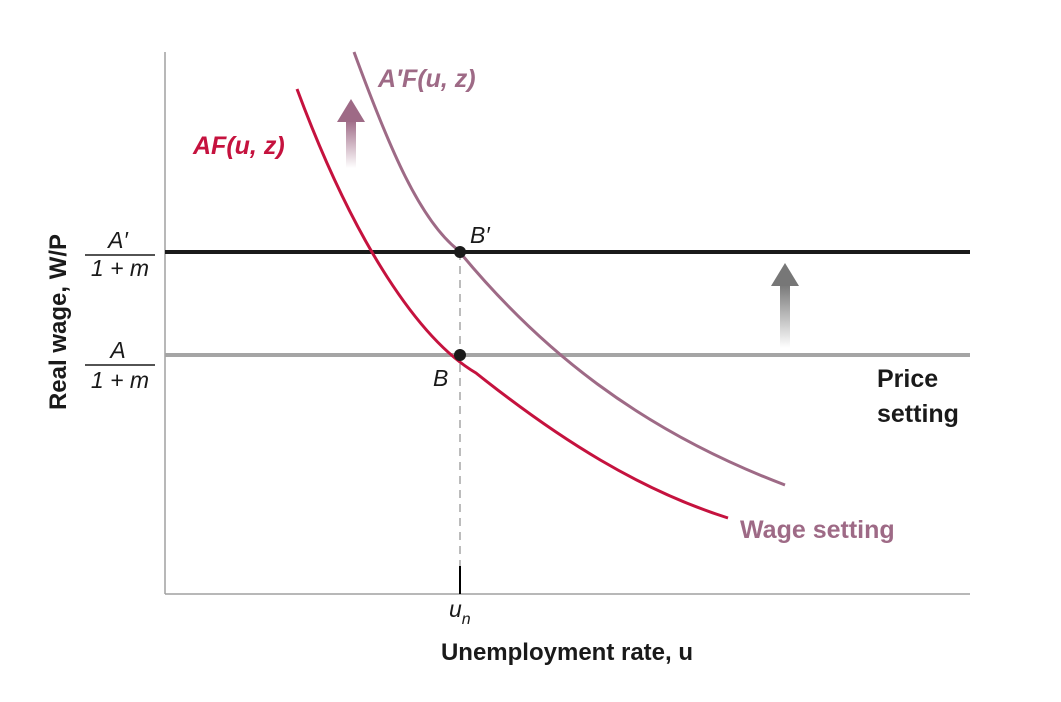 The width and height of the screenshot is (1061, 702). Describe the element at coordinates (117, 240) in the screenshot. I see `y-tick-high-numerator: A′` at that location.